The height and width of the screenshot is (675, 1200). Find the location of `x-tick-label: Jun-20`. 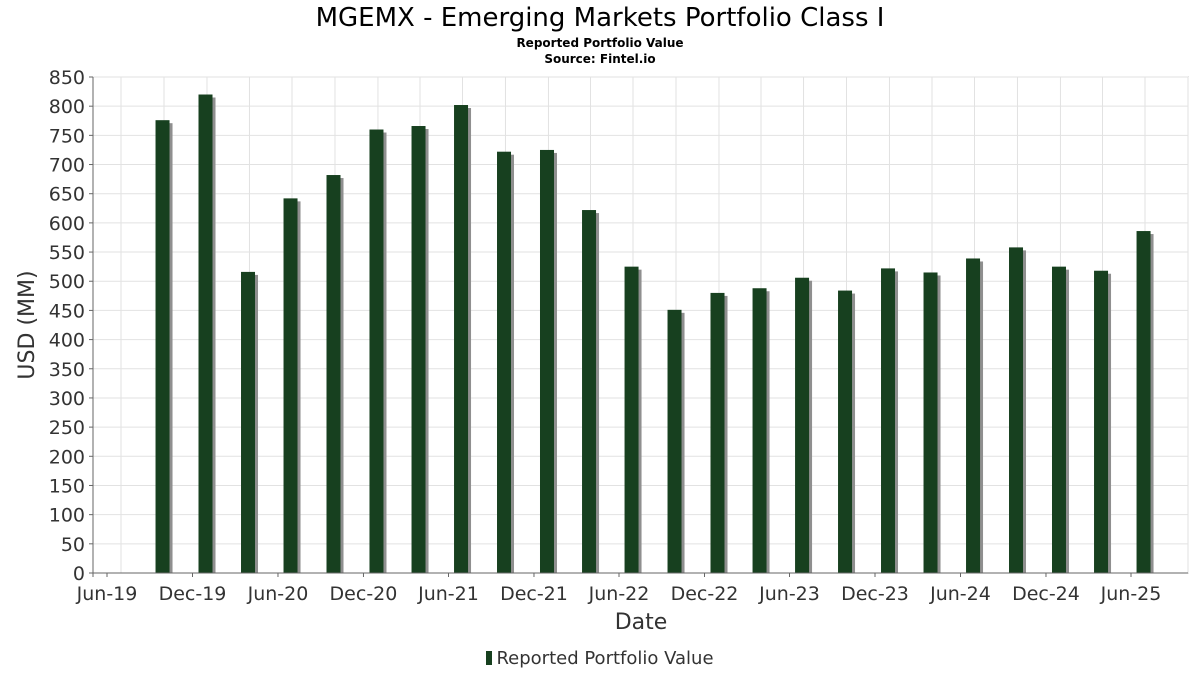

x-tick-label: Jun-20 is located at coordinates (278, 594).